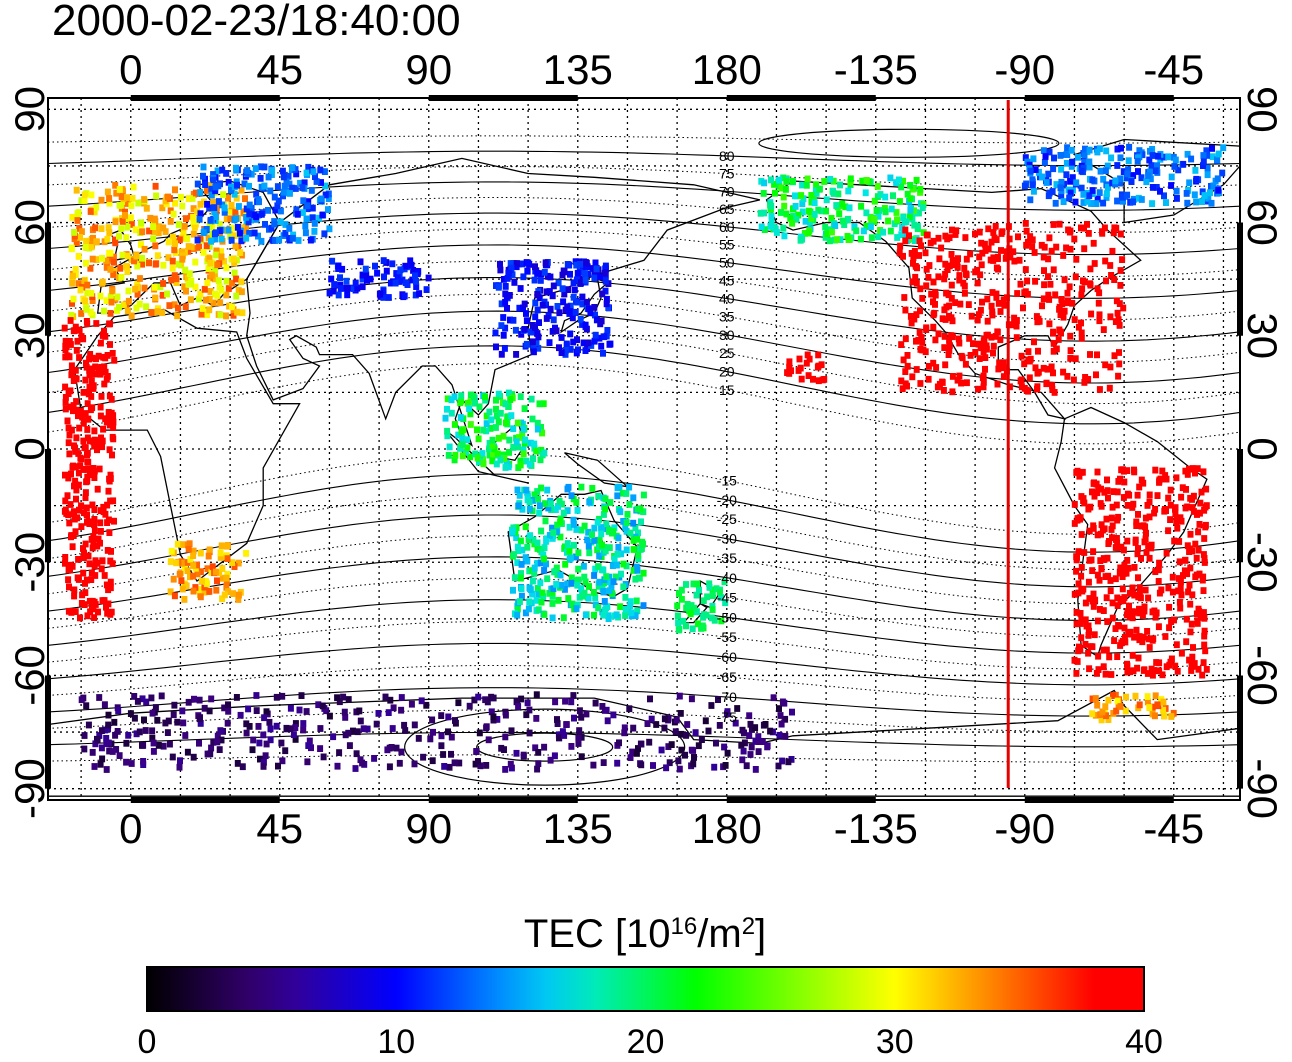 The image size is (1292, 1062). Describe the element at coordinates (760, 934) in the screenshot. I see `colorbar-unit-text: ]` at that location.